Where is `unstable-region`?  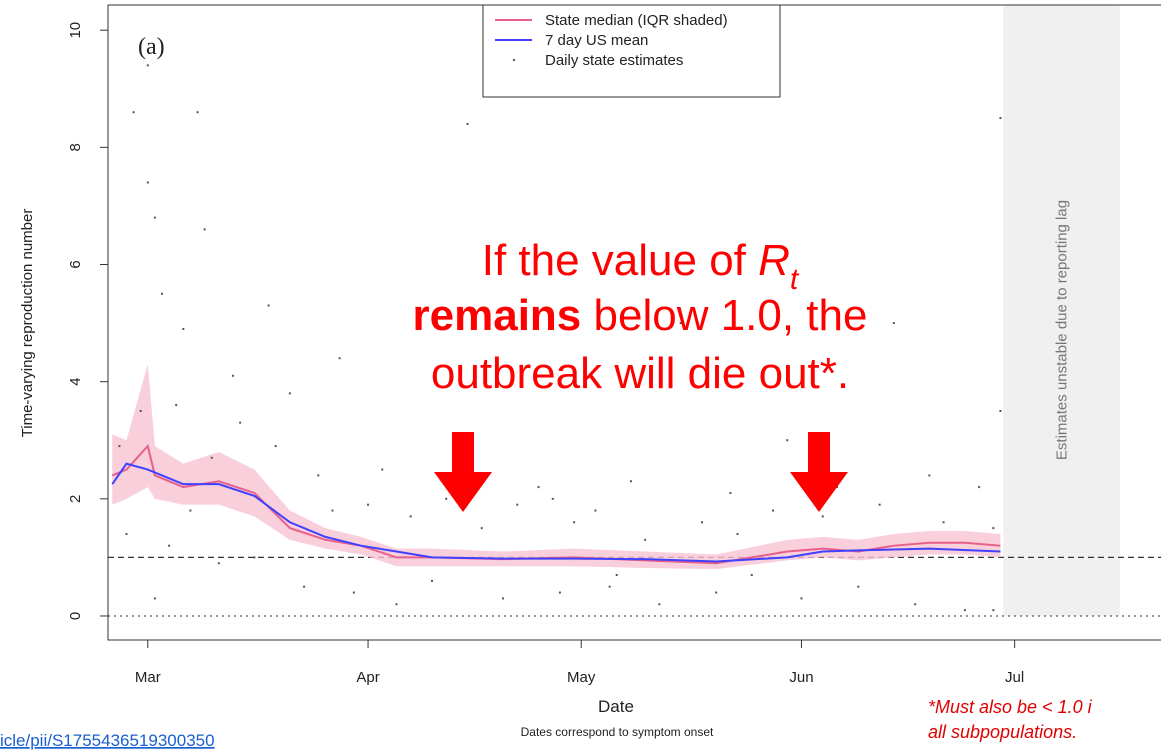 unstable-region is located at coordinates (1061, 310).